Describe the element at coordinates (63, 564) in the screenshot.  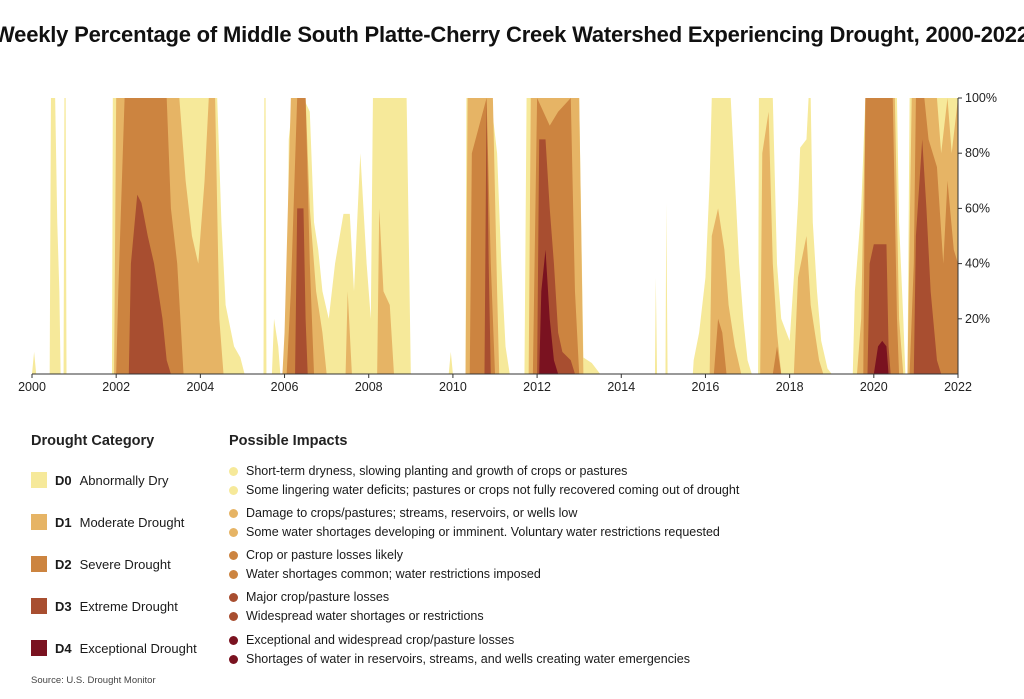
I see `legend-category-code: D2` at that location.